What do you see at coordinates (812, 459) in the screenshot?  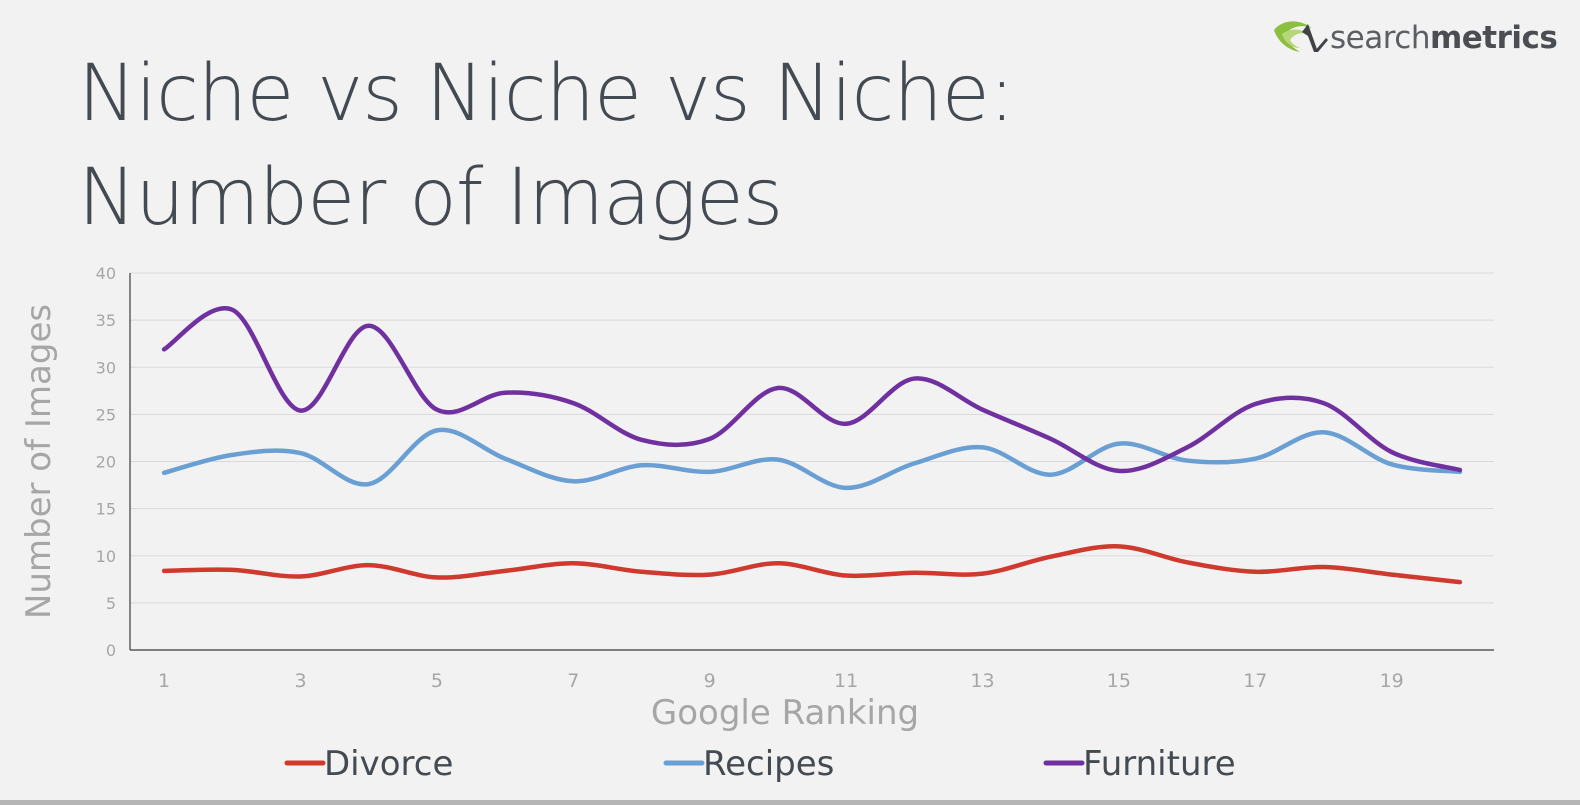 I see `series-line-recipes` at bounding box center [812, 459].